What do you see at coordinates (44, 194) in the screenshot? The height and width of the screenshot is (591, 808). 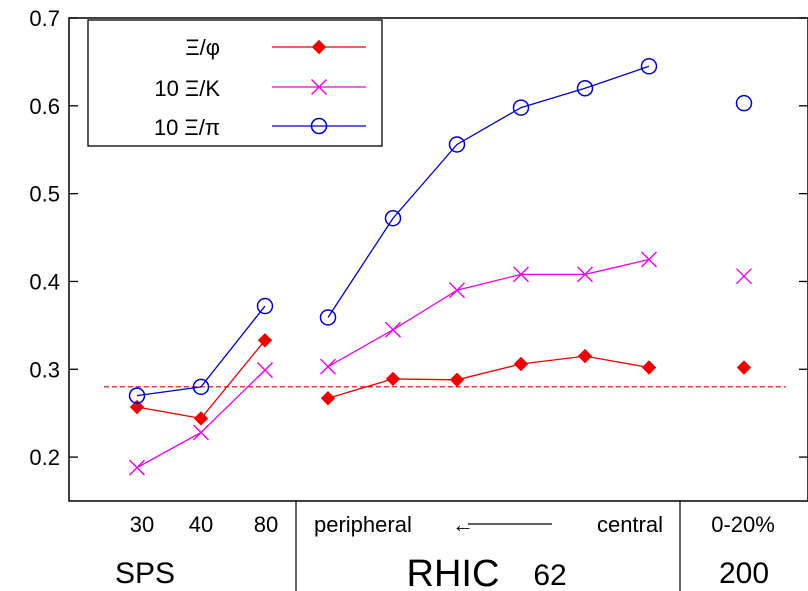 I see `y-tick-label-0.5: 0.5` at bounding box center [44, 194].